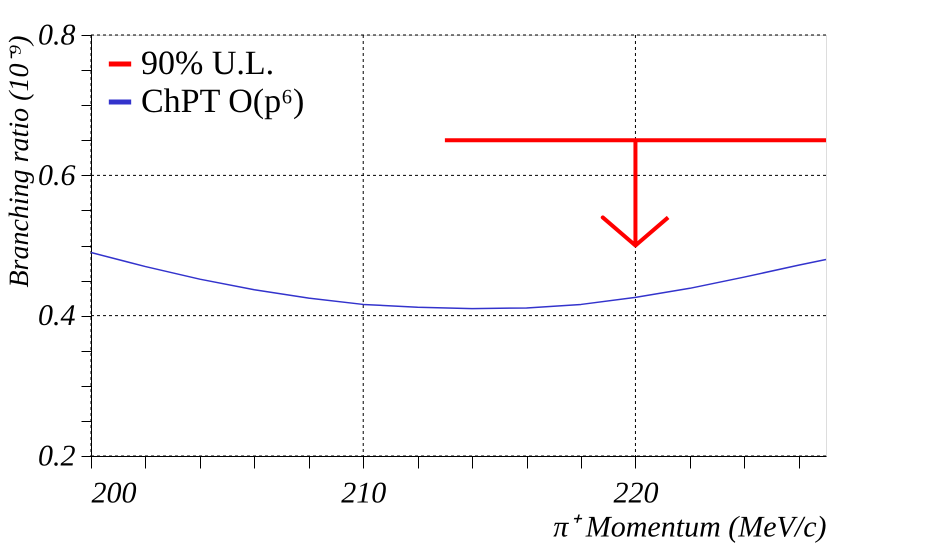 The height and width of the screenshot is (559, 947). What do you see at coordinates (222, 101) in the screenshot?
I see `legend-label: ChPT O(p⁶)` at bounding box center [222, 101].